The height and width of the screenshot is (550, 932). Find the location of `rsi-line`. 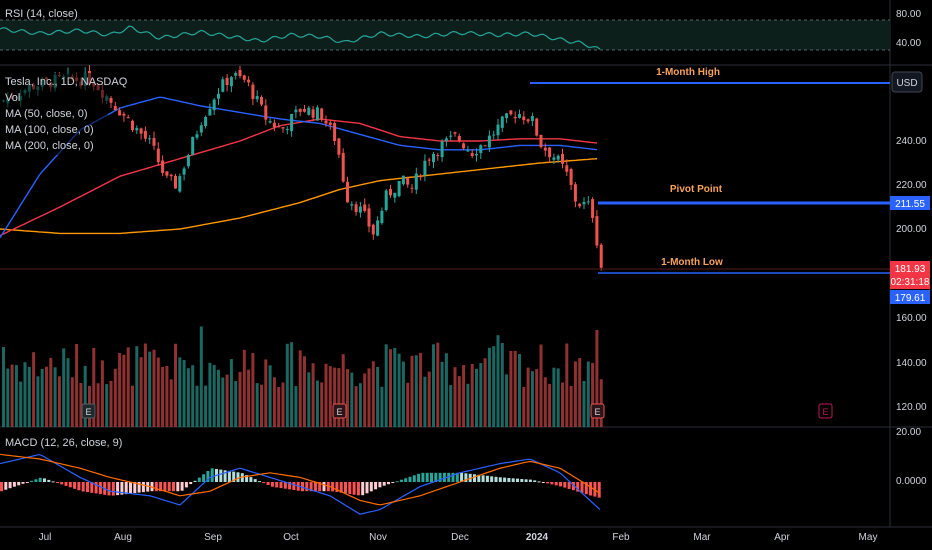

rsi-line is located at coordinates (300, 37).